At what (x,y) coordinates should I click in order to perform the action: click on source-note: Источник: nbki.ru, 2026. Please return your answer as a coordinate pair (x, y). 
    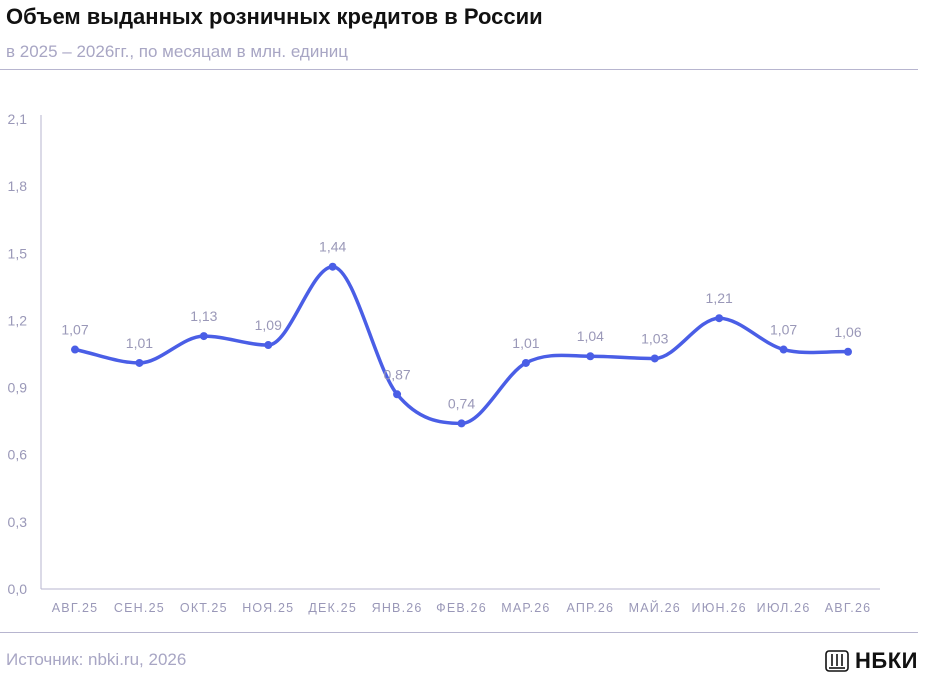
    Looking at the image, I should click on (96, 659).